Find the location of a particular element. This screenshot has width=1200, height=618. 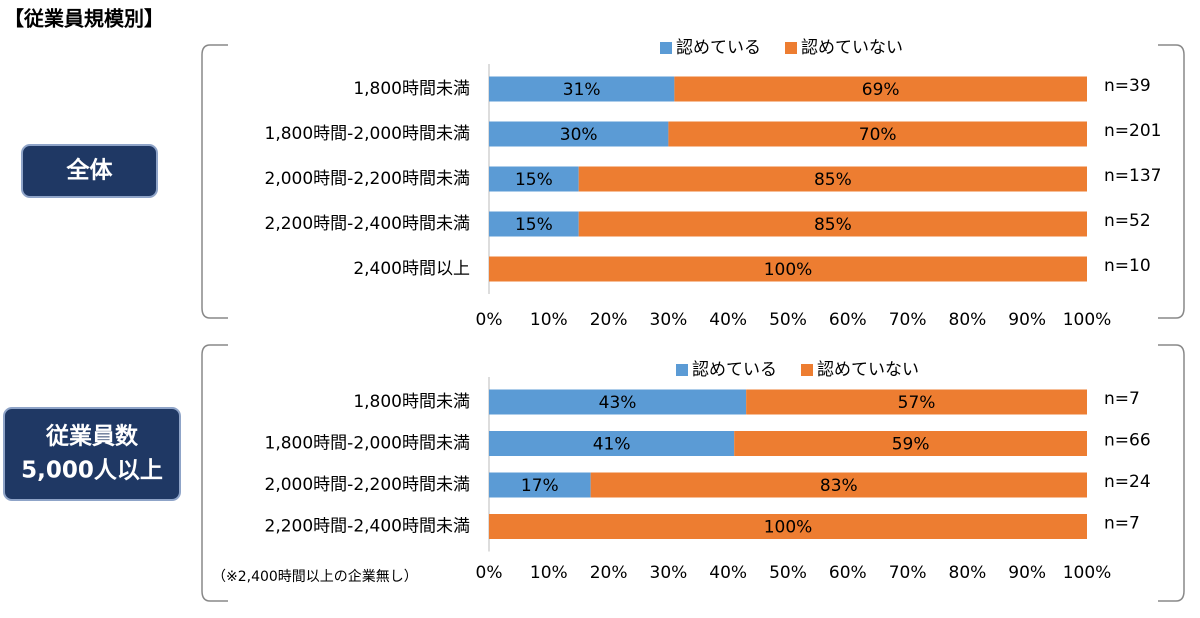

n-label: n=137 is located at coordinates (1132, 176).